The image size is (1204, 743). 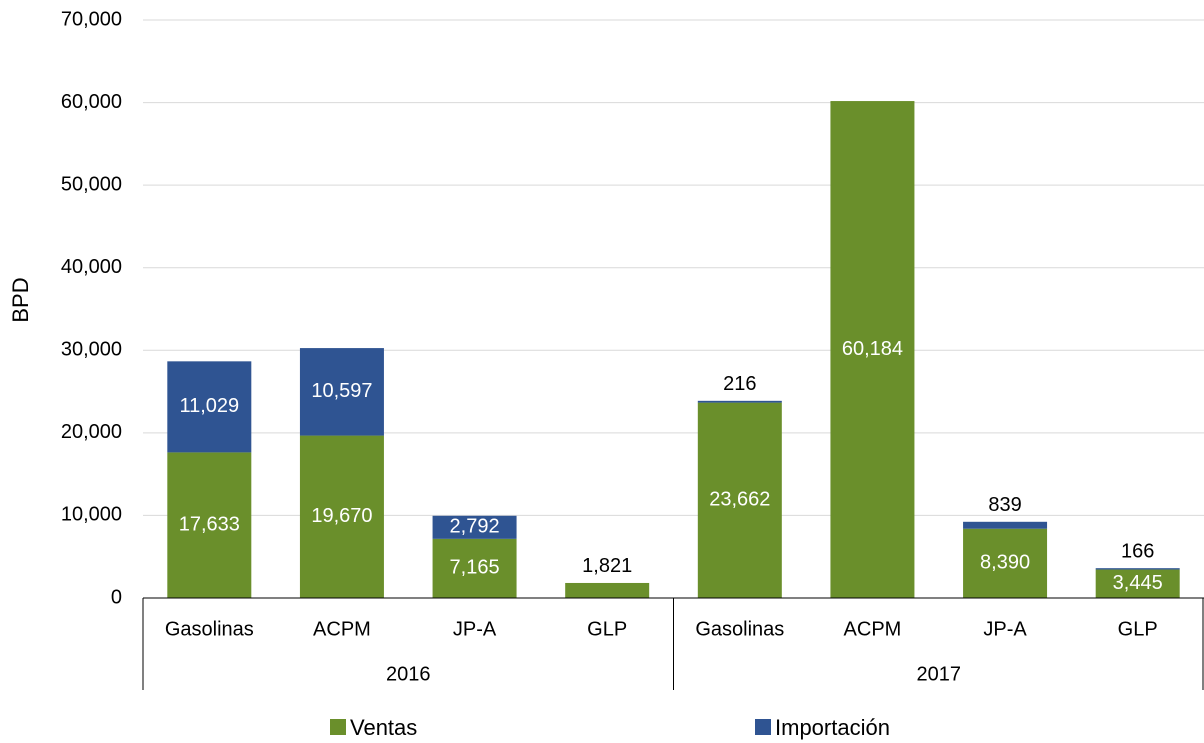 I want to click on y-tick-label: 60,000, so click(x=91, y=102).